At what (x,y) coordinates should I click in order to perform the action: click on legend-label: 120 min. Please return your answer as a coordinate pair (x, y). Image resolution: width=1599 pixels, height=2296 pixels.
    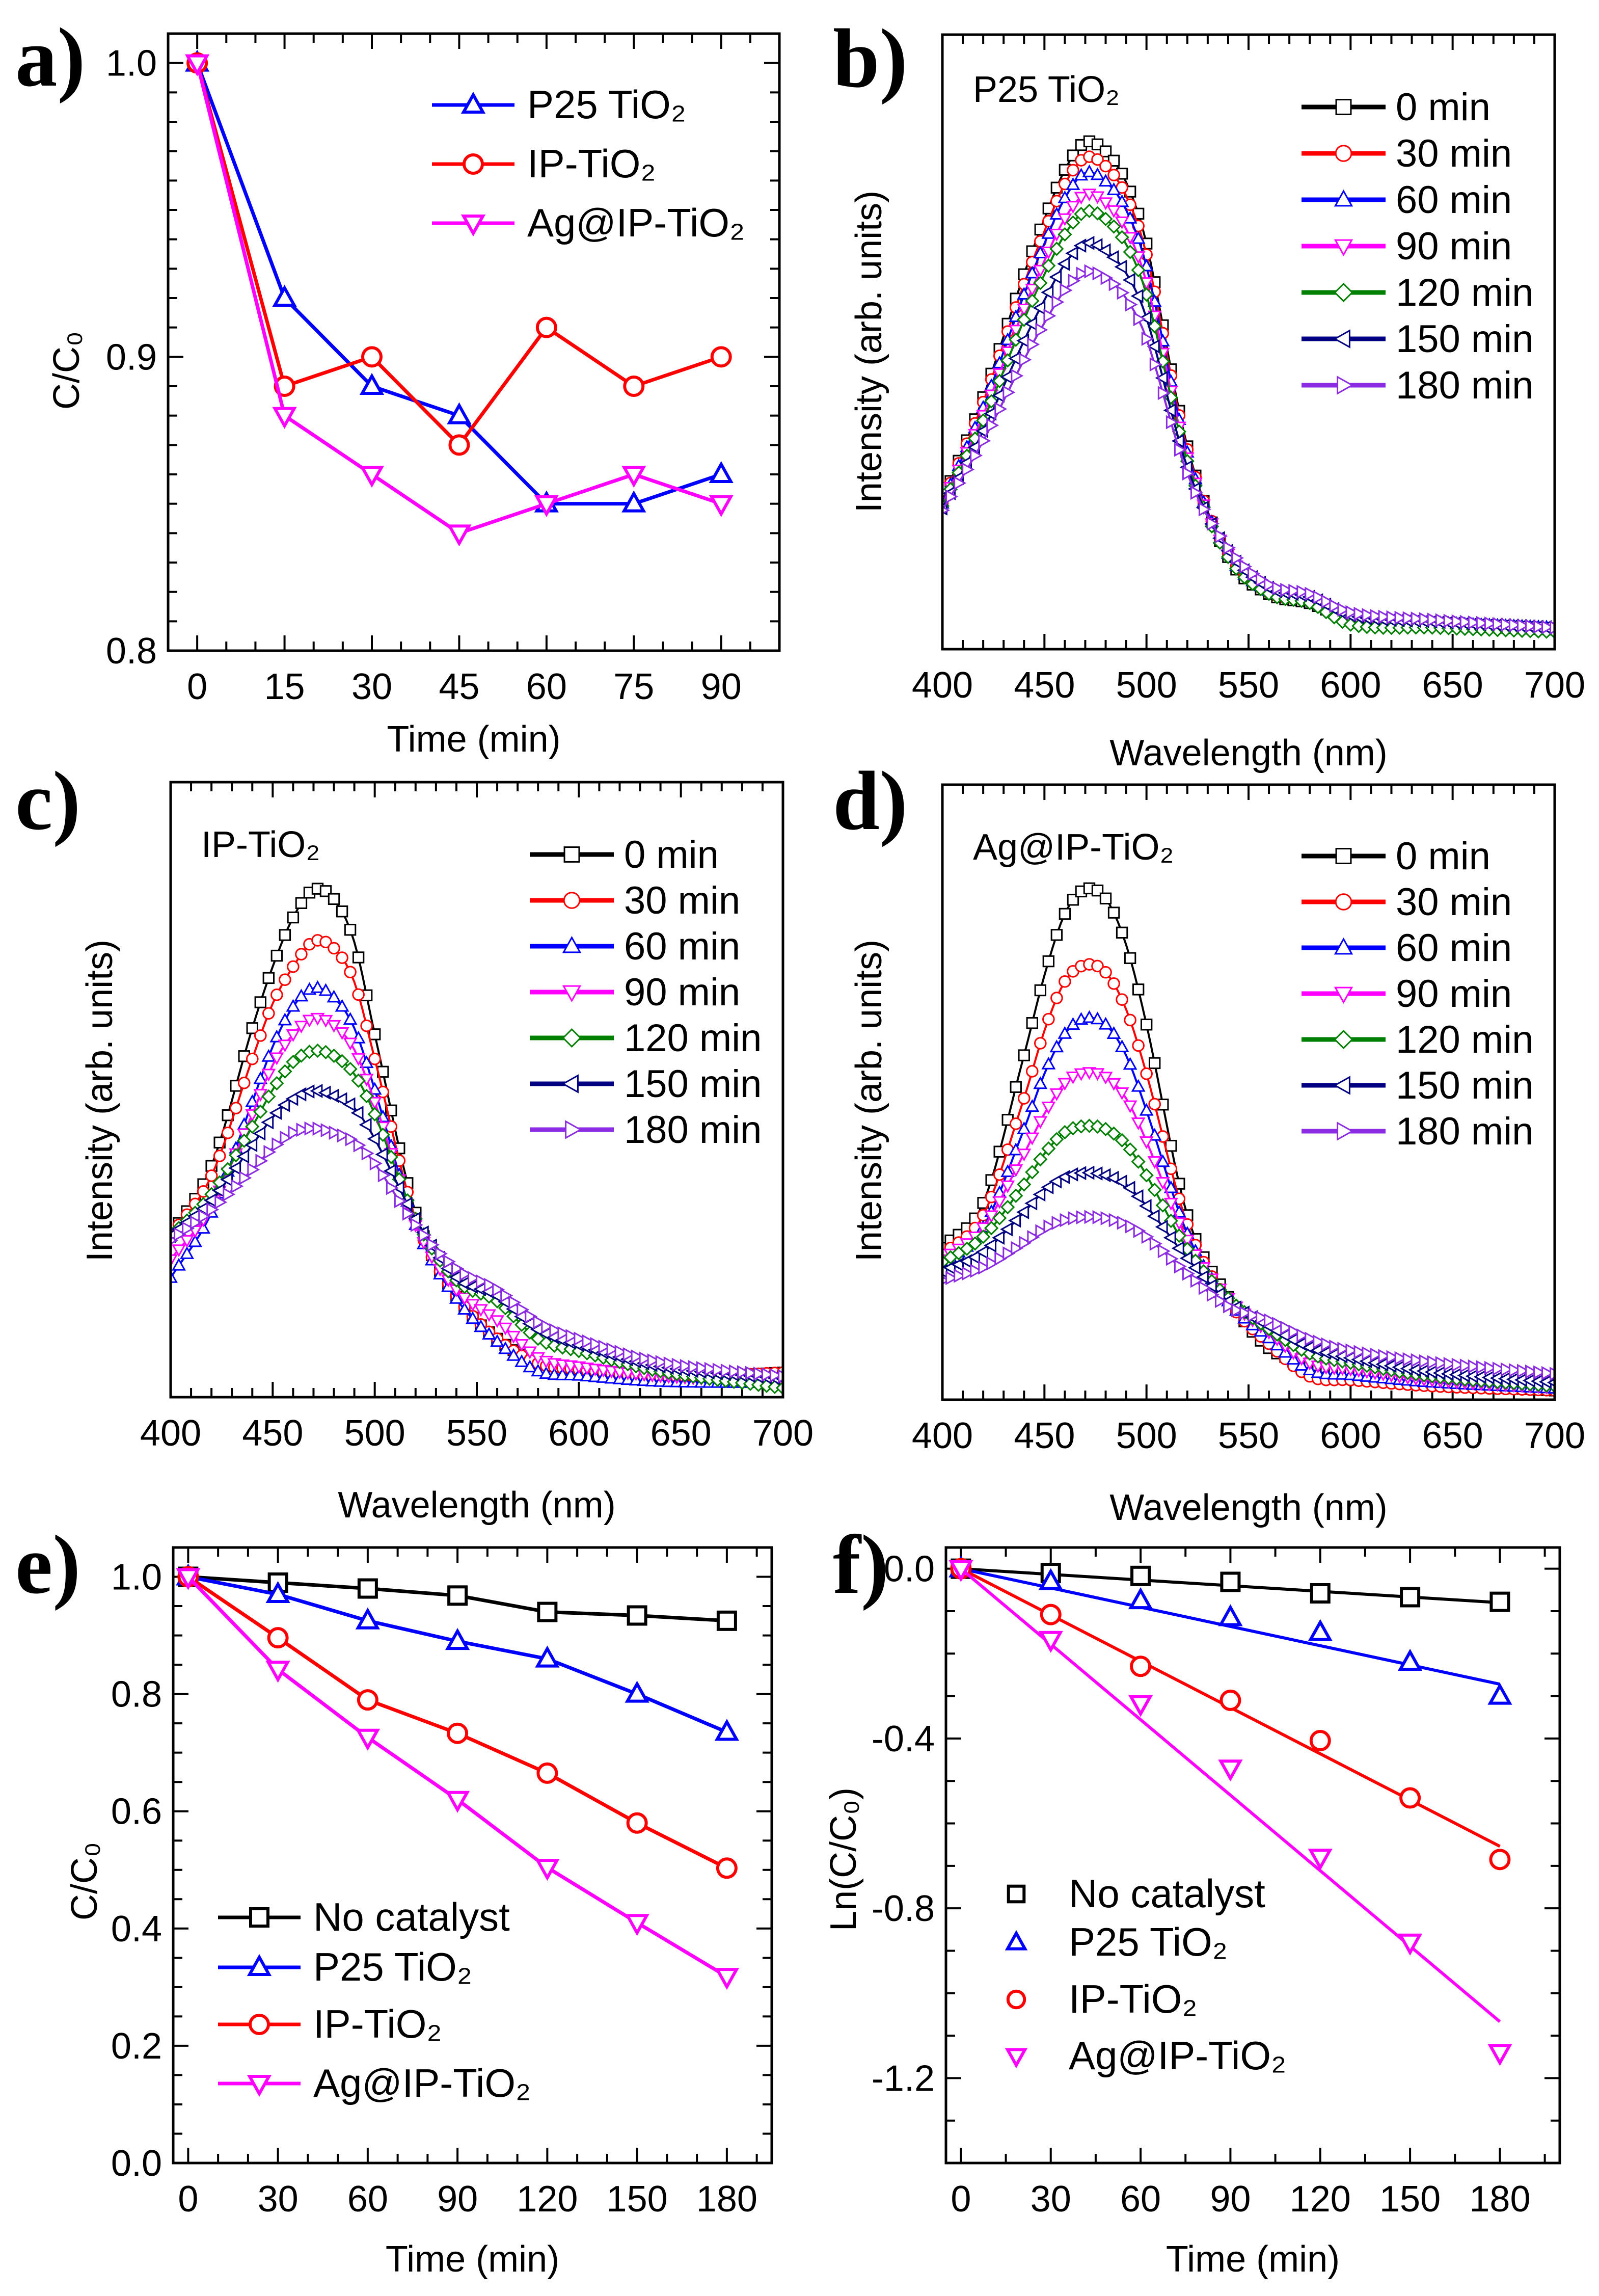
    Looking at the image, I should click on (1464, 292).